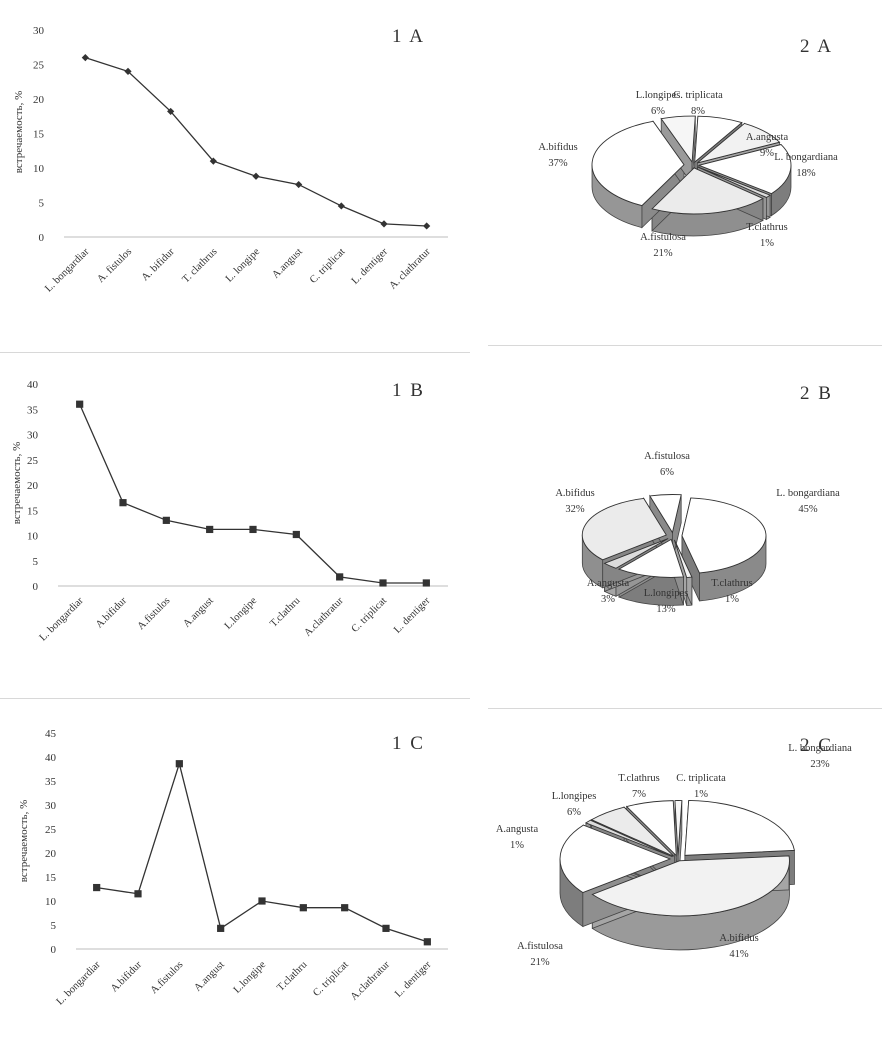 This screenshot has width=882, height=1037. Describe the element at coordinates (666, 593) in the screenshot. I see `slice-label: L.longipes` at that location.